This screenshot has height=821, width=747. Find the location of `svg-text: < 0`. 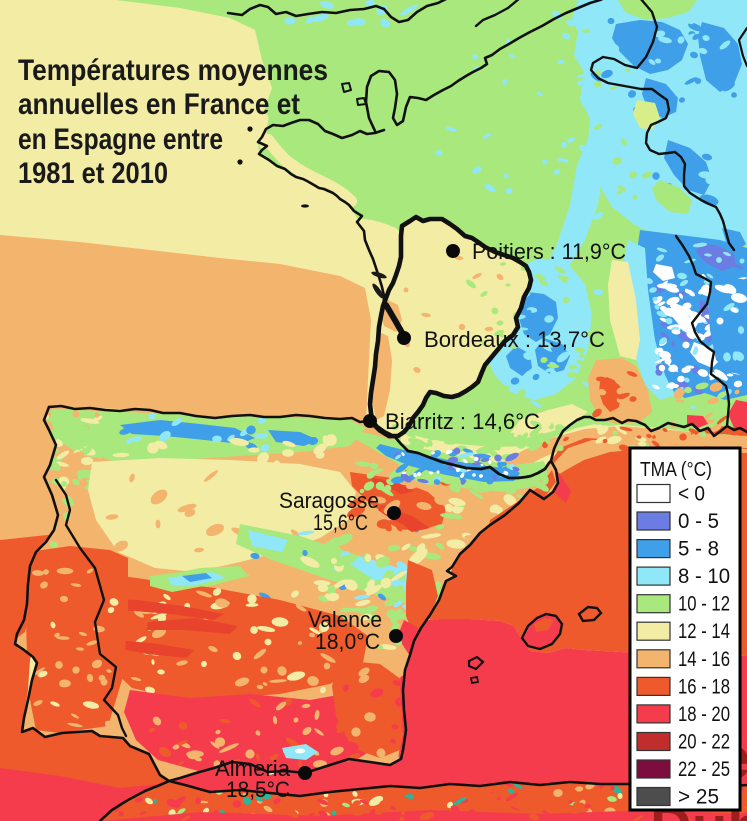

svg-text: < 0 is located at coordinates (691, 494).